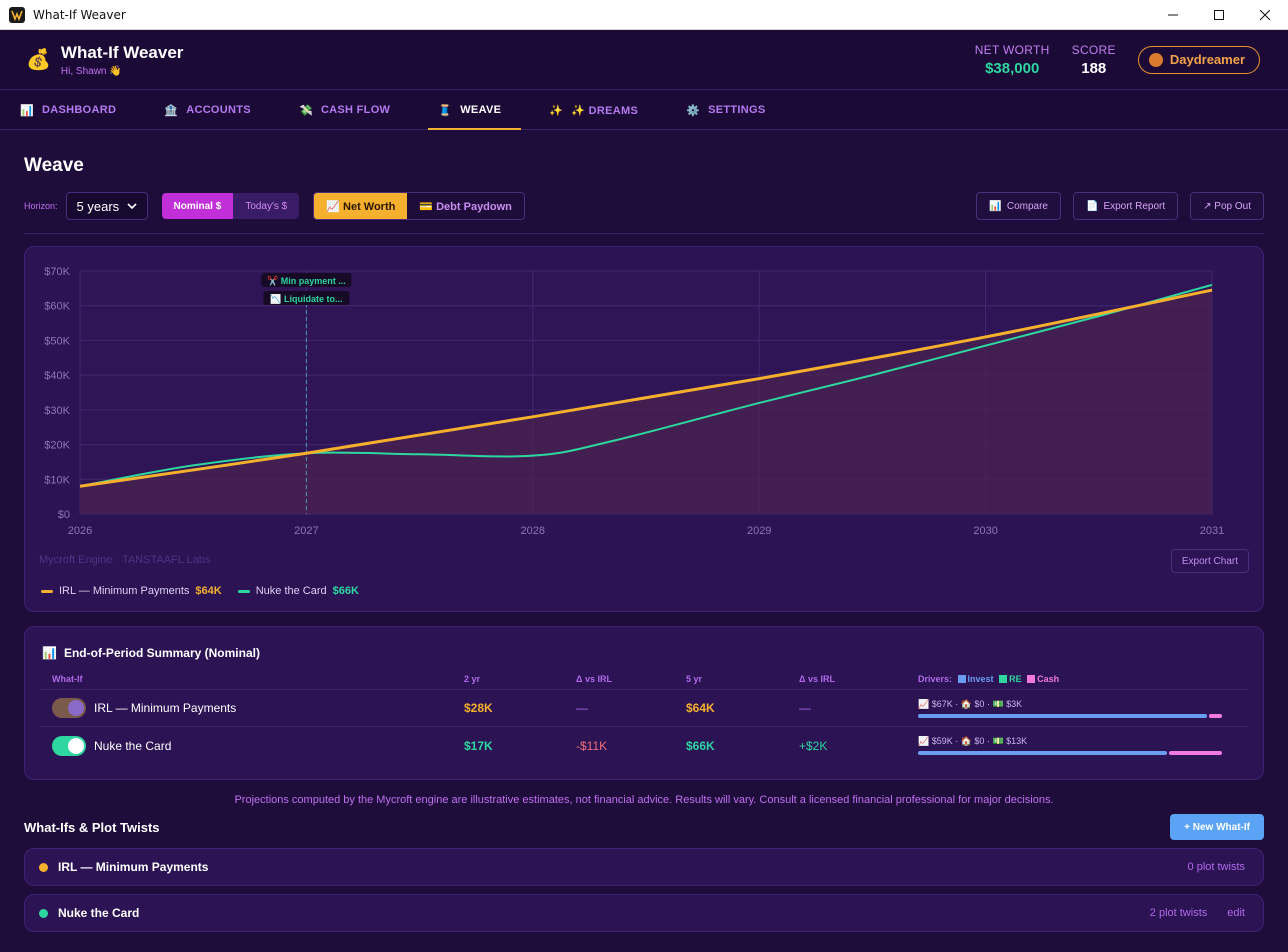 The height and width of the screenshot is (952, 1288). I want to click on whatif-name: Nuke the Card, so click(99, 913).